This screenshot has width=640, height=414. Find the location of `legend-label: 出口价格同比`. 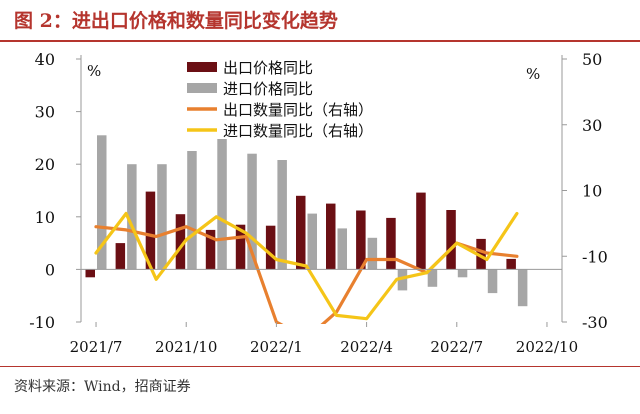

legend-label: 出口价格同比 is located at coordinates (268, 68).